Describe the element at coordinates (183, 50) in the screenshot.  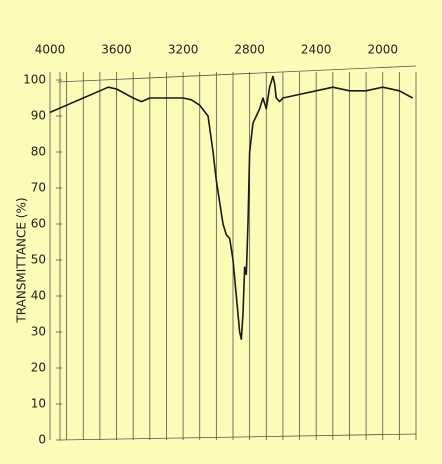
I see `x-tick-label: 3200` at that location.